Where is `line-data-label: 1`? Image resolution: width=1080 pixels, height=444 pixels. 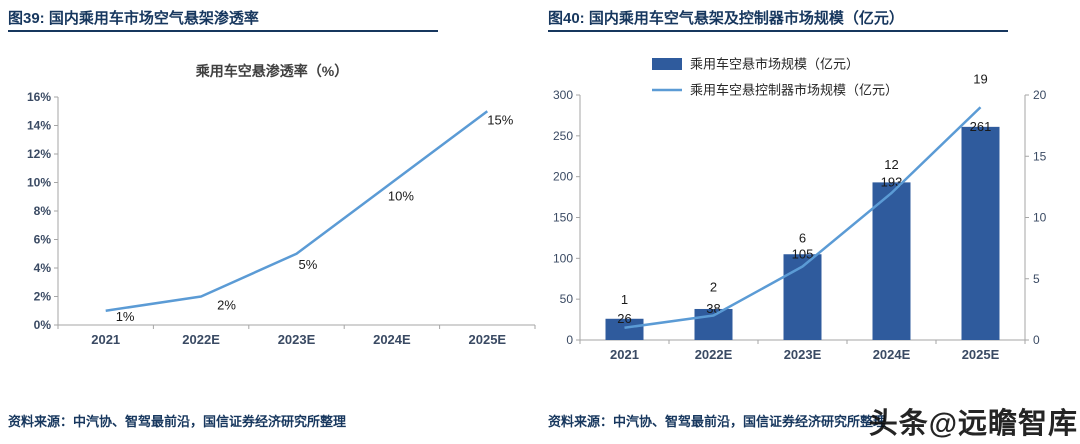
line-data-label: 1 is located at coordinates (624, 299).